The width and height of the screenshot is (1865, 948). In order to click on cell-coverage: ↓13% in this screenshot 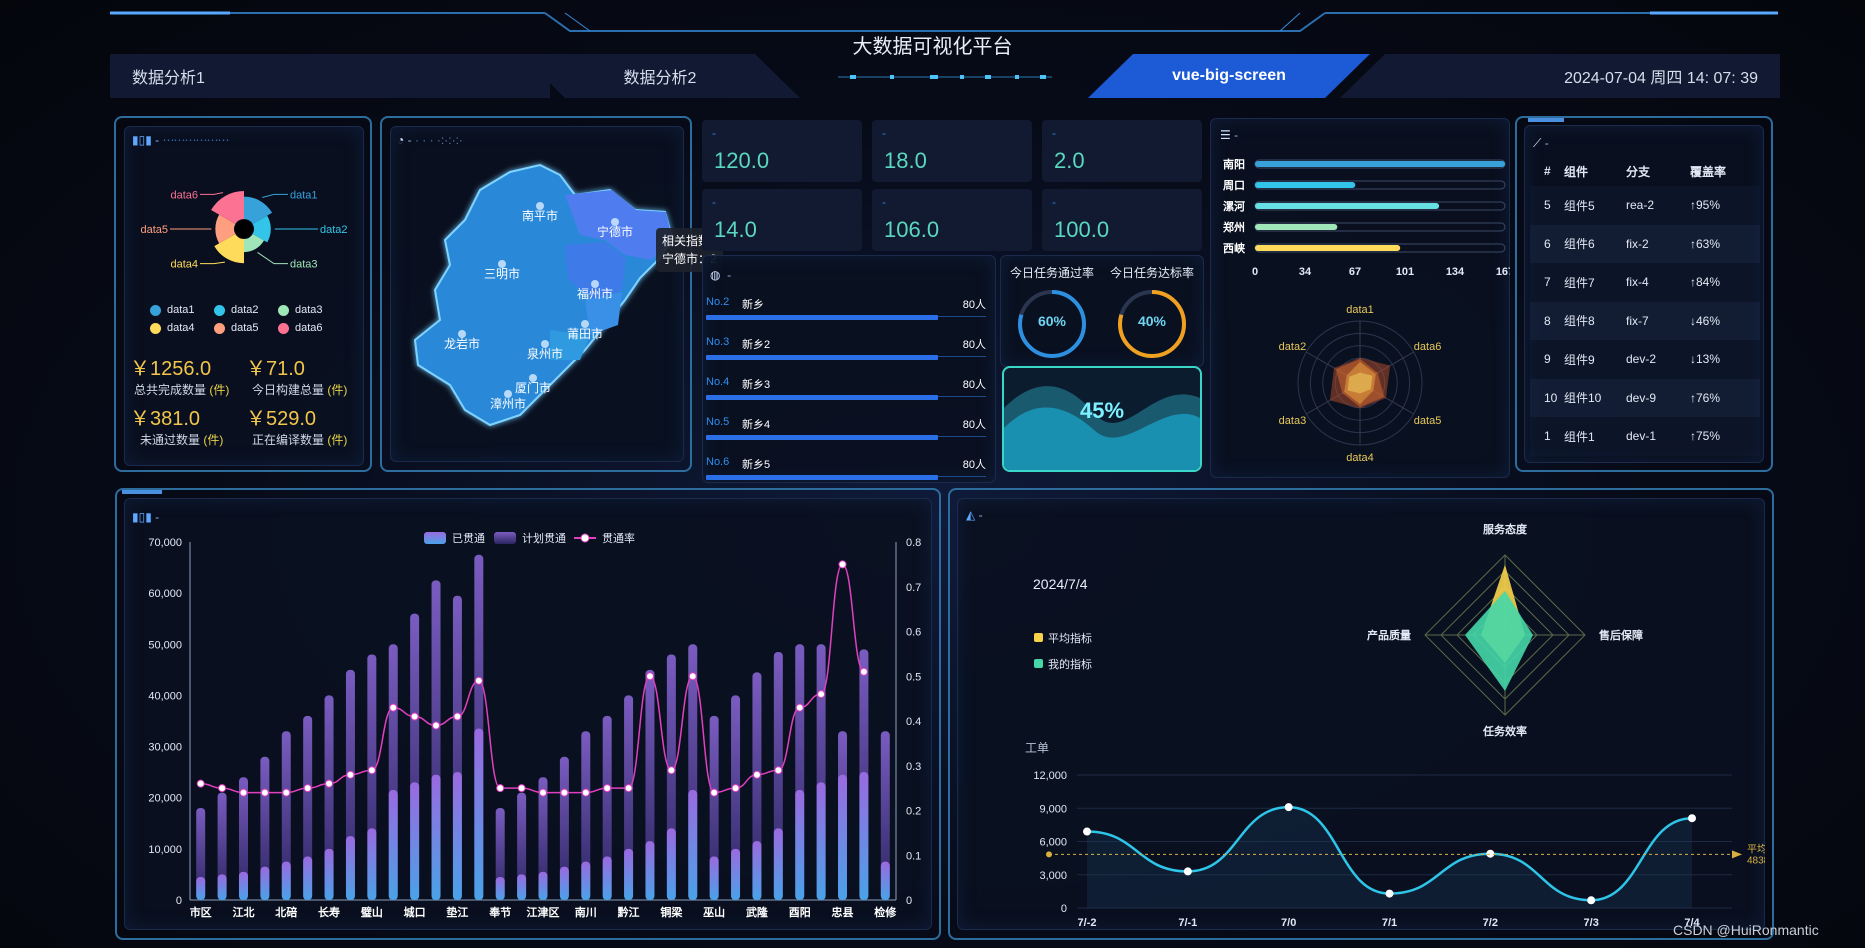, I will do `click(1705, 359)`.